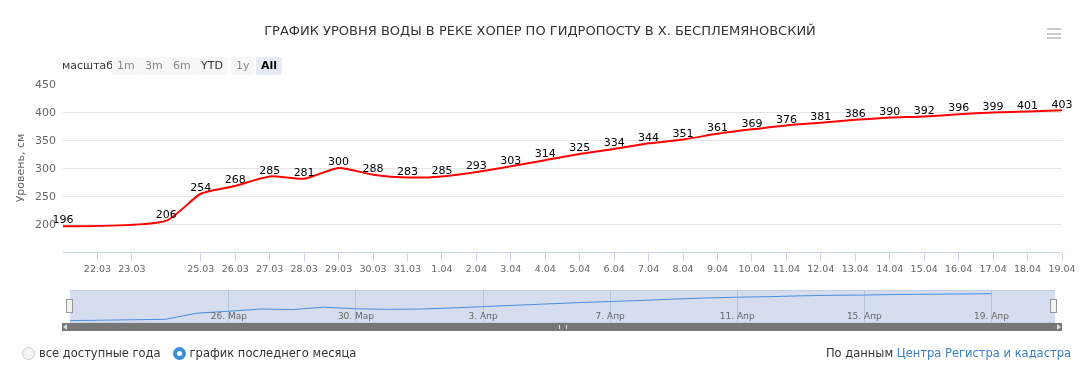  I want to click on data-label: 392, so click(924, 110).